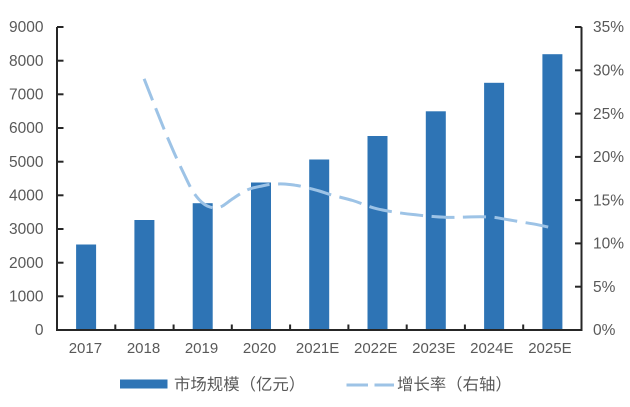 Image resolution: width=630 pixels, height=407 pixels. I want to click on svg-text: 7000, so click(26, 95).